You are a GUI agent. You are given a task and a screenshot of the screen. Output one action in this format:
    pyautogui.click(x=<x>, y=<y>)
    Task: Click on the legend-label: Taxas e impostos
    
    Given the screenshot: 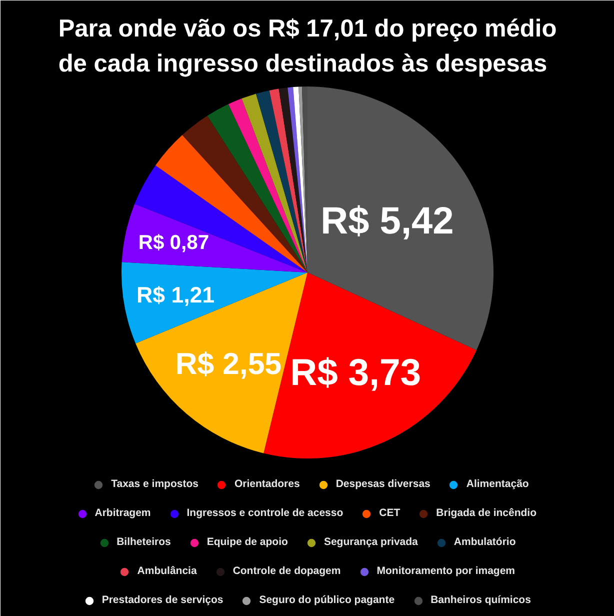 What is the action you would take?
    pyautogui.click(x=154, y=484)
    